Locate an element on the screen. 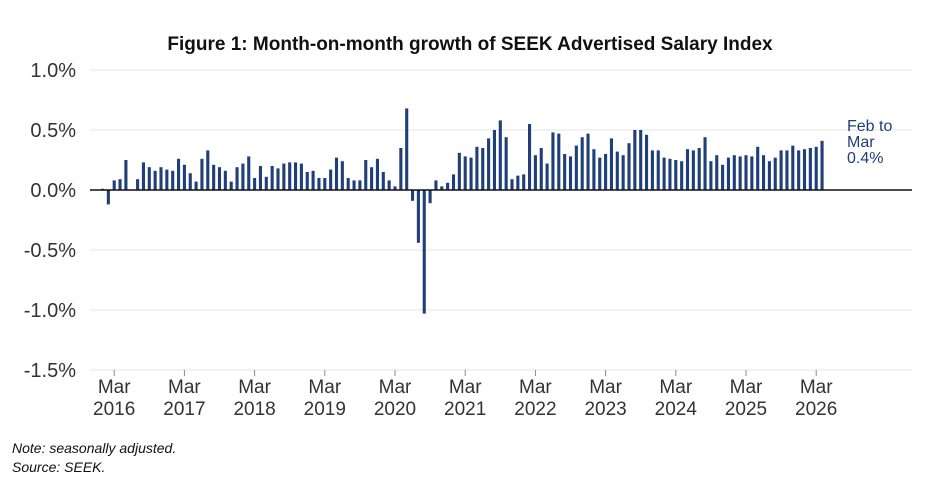  x-tick-year: 2016 is located at coordinates (114, 409).